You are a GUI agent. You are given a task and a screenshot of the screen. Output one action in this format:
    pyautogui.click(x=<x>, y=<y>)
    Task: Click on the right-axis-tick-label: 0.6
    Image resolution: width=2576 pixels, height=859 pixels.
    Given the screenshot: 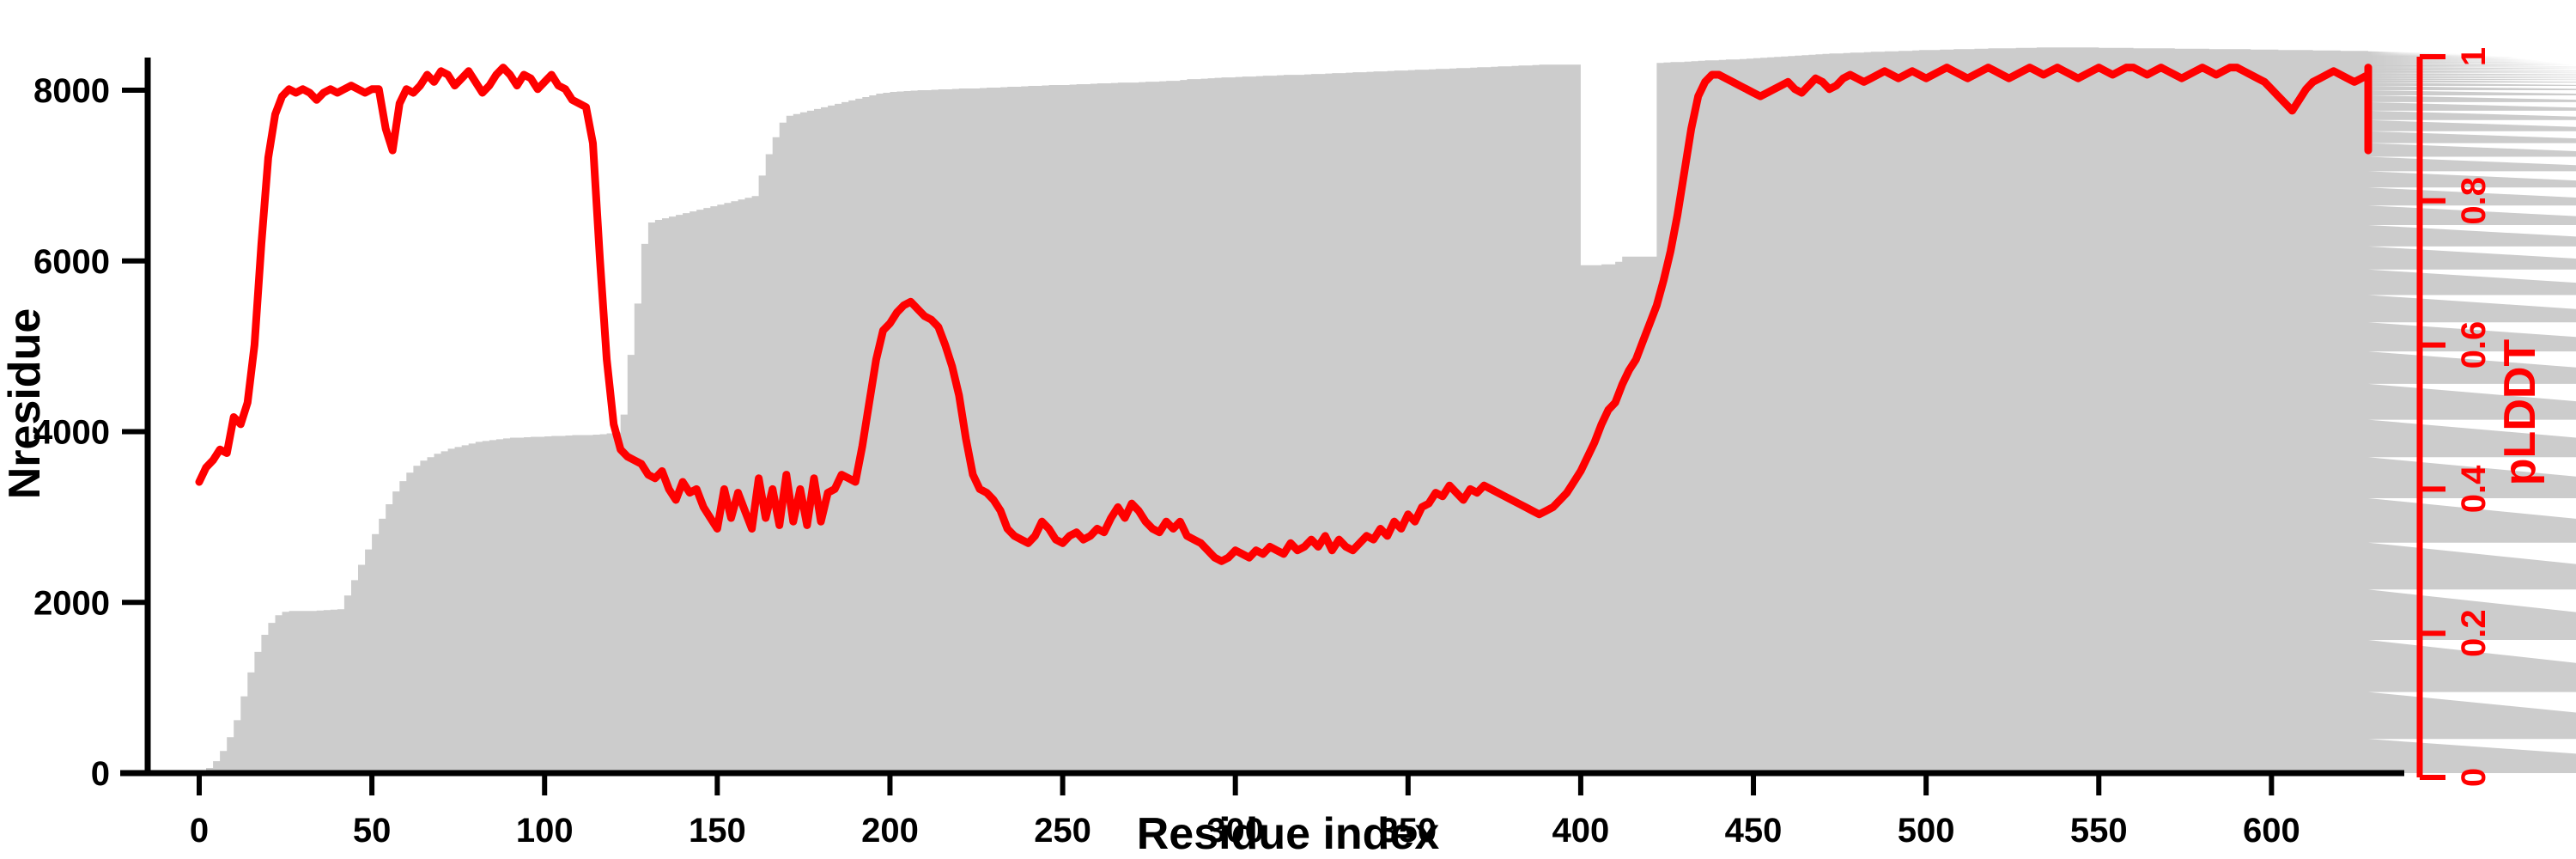 What is the action you would take?
    pyautogui.click(x=2474, y=345)
    